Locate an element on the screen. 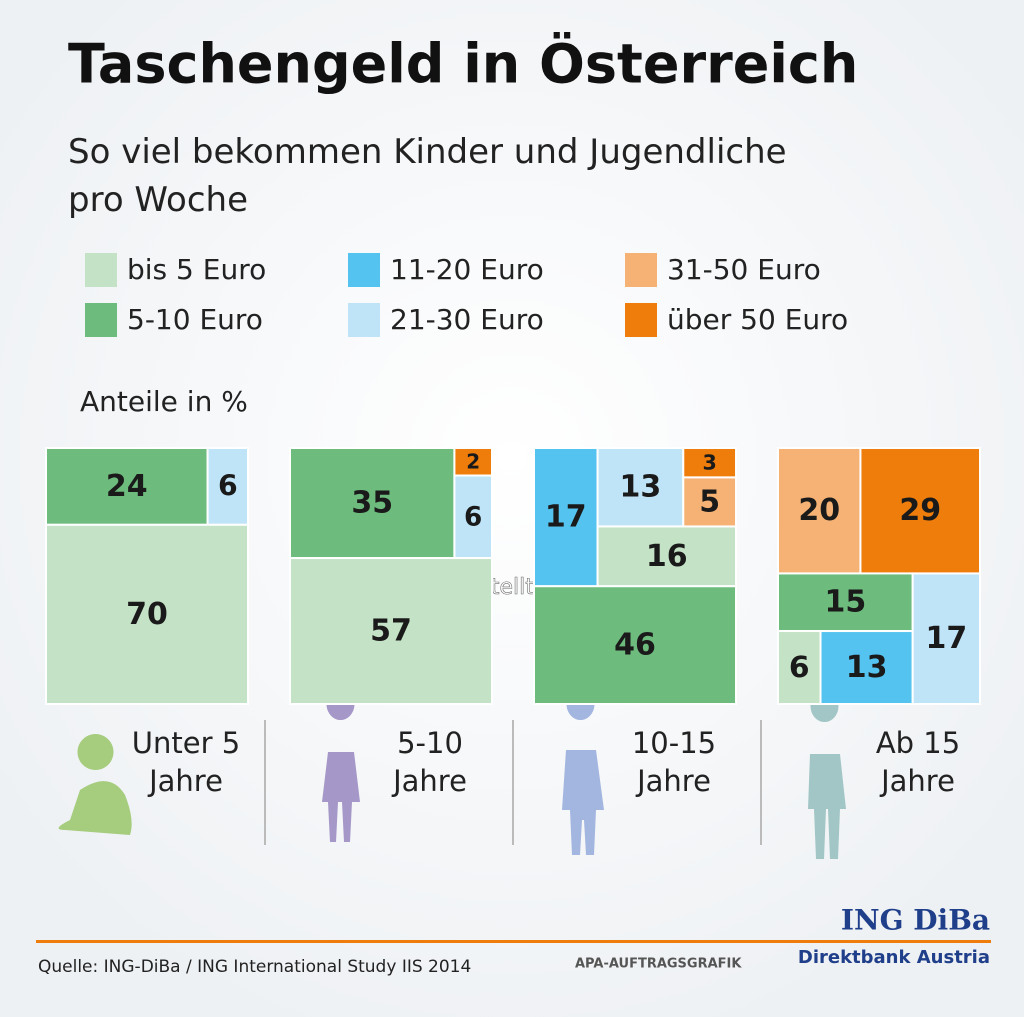  value-label: 5 is located at coordinates (709, 501).